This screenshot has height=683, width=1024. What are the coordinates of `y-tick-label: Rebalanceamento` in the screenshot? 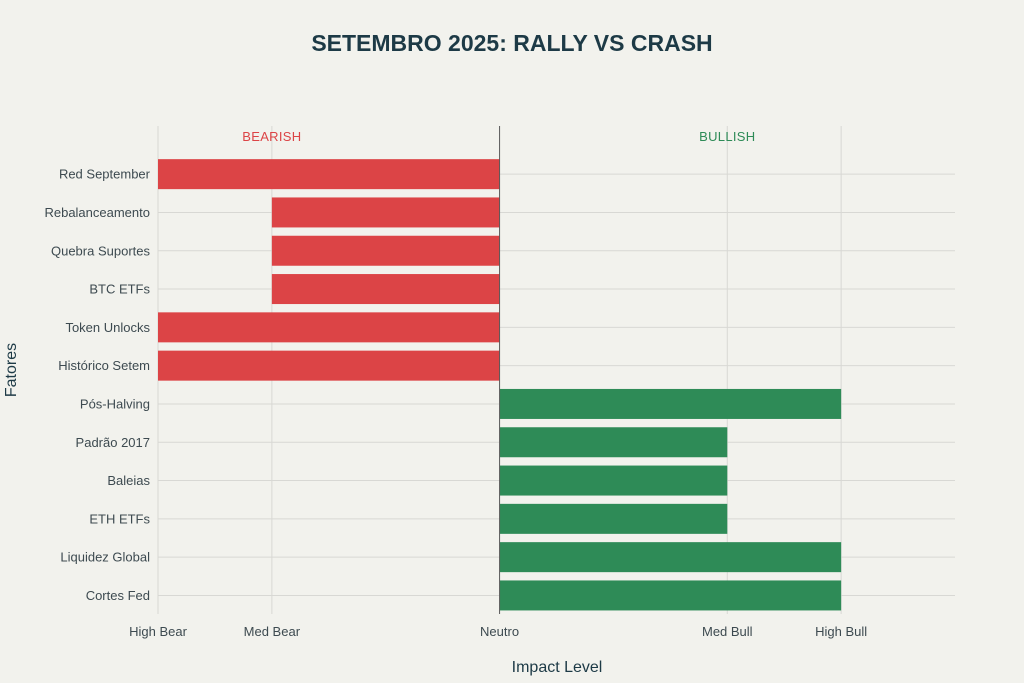 It's located at (97, 212).